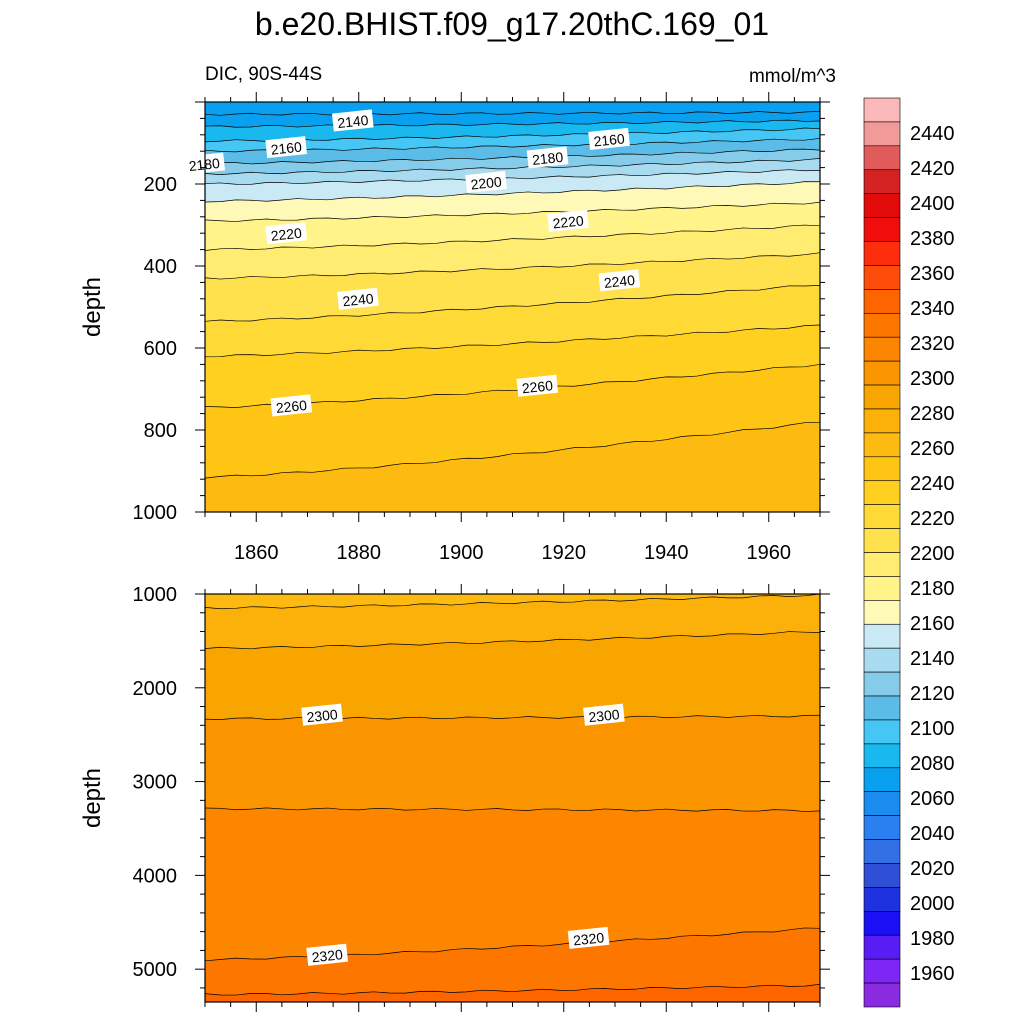  Describe the element at coordinates (604, 715) in the screenshot. I see `contour-label-text: 2300` at that location.